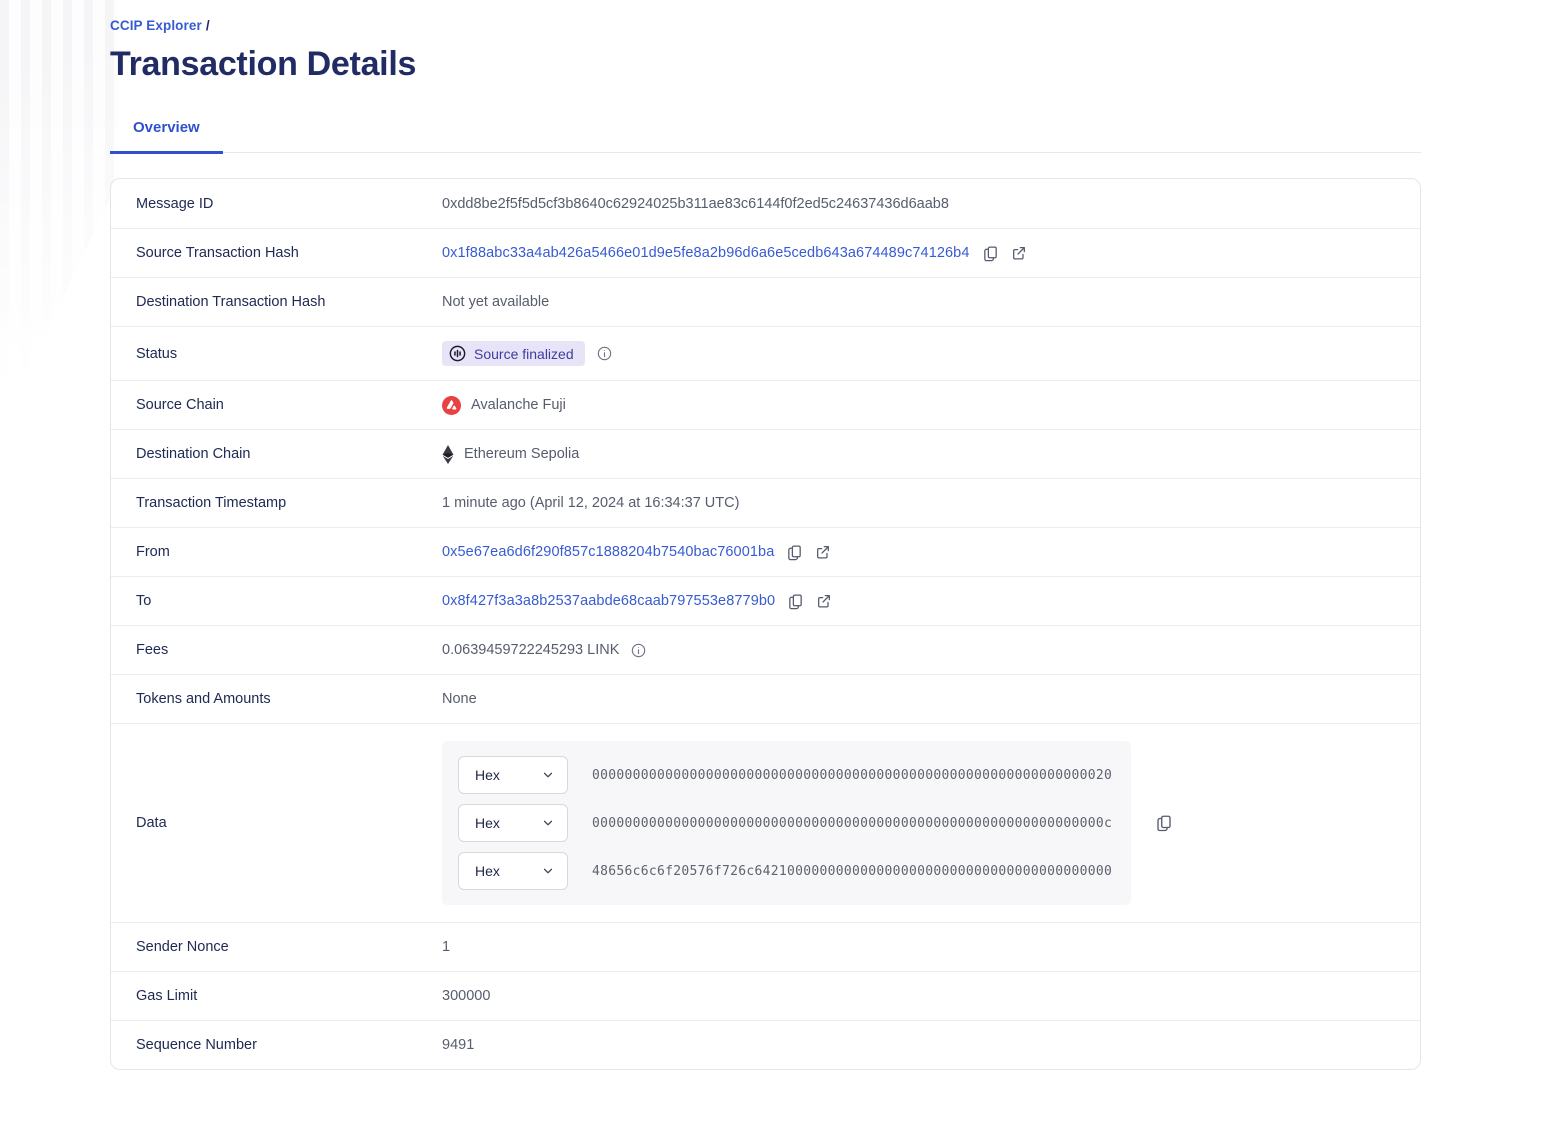  I want to click on row-label: Destination Chain, so click(193, 454).